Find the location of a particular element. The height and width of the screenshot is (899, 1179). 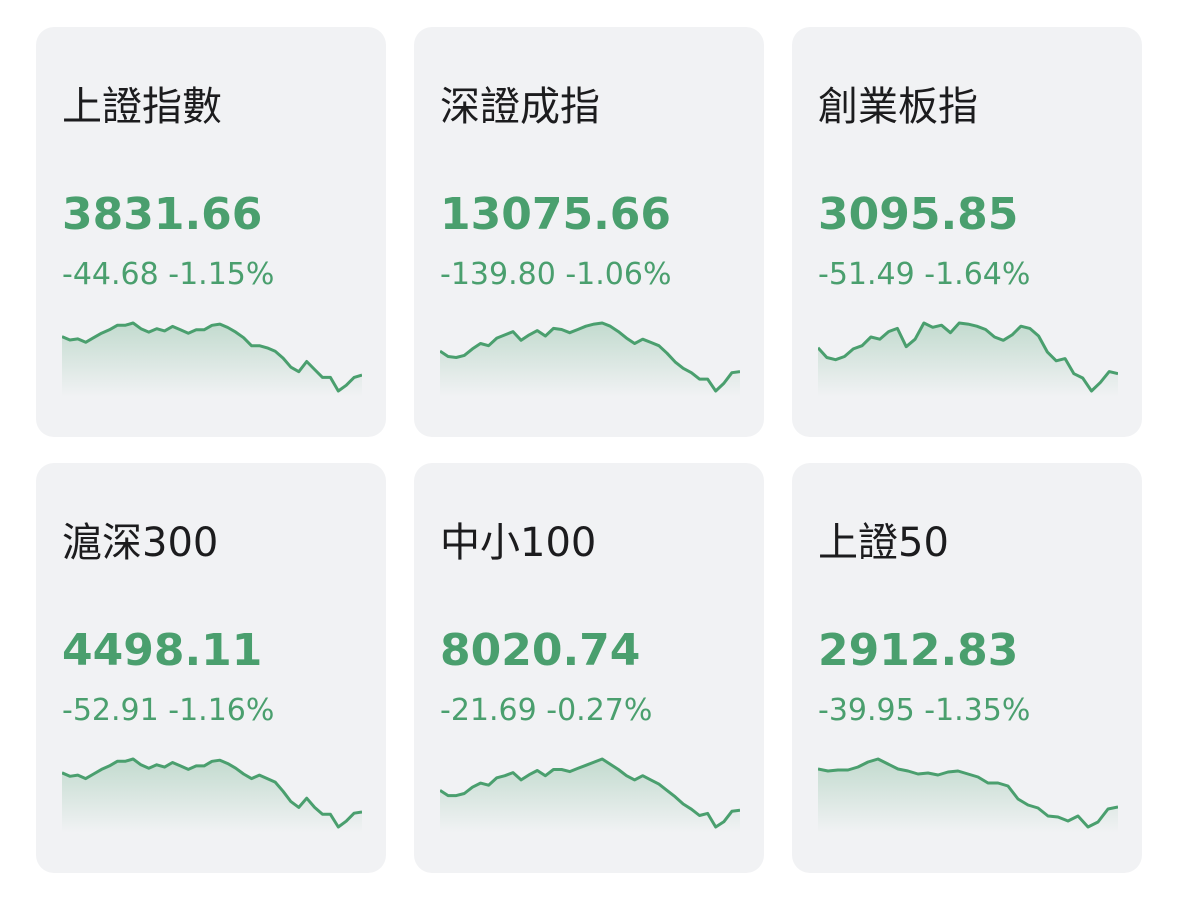

index-name: 滬深300 is located at coordinates (140, 543).